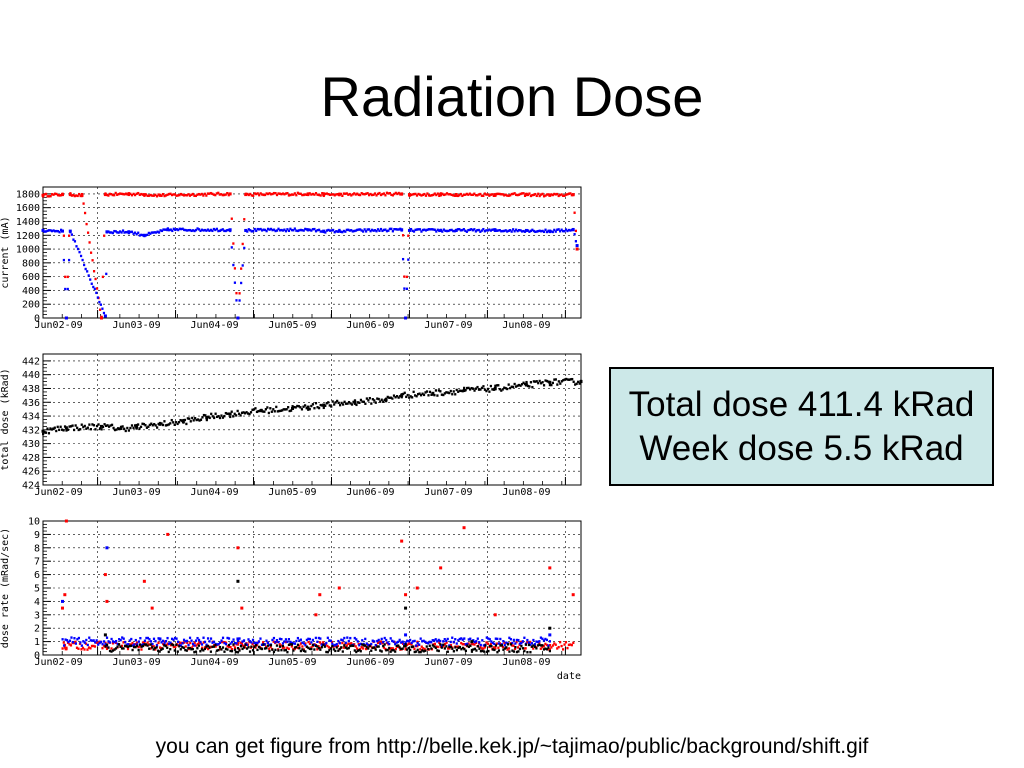 Image resolution: width=1024 pixels, height=768 pixels. Describe the element at coordinates (37, 656) in the screenshot. I see `y-tick-label: 0` at that location.